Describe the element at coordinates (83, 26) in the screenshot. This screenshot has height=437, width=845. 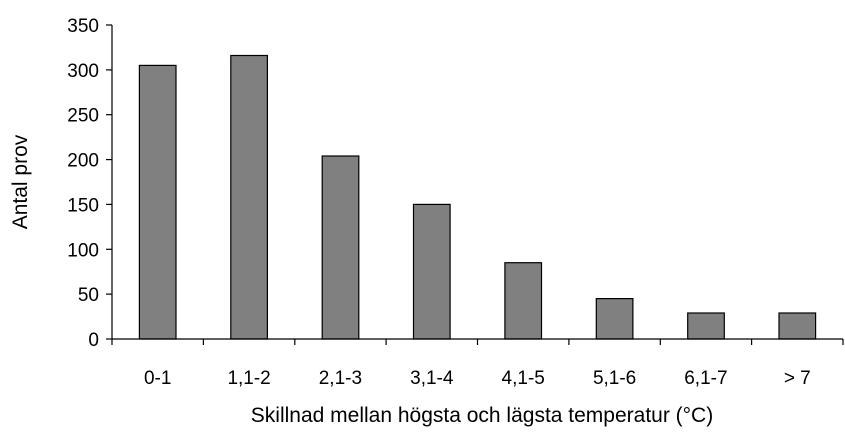
I see `y-tick-label-7: 350` at that location.